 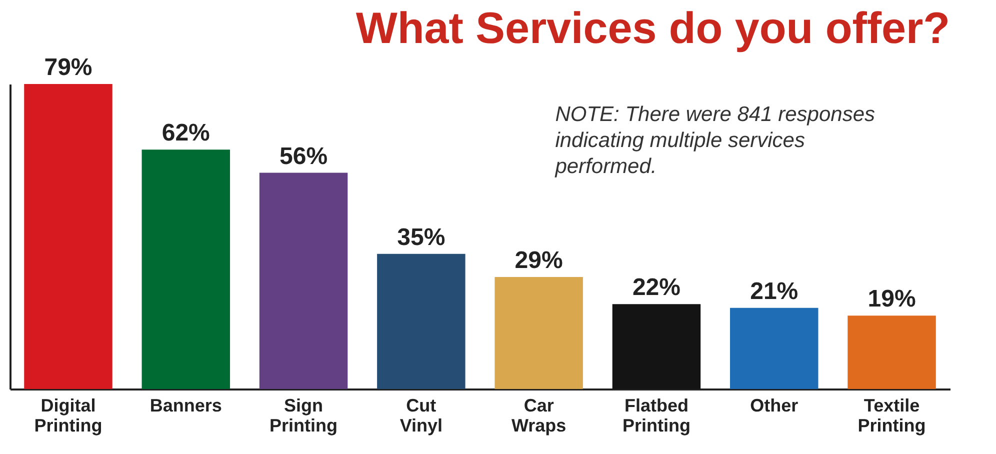 What do you see at coordinates (304, 156) in the screenshot?
I see `data-label: 56%` at bounding box center [304, 156].